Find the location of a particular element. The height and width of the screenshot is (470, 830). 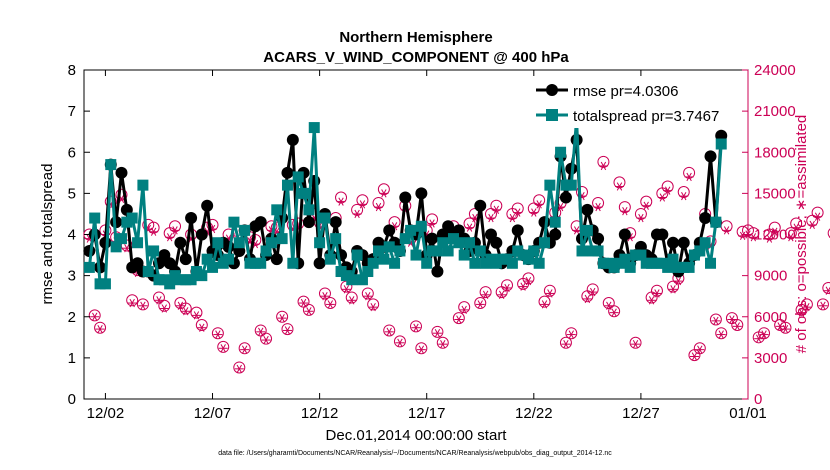

chart-title-line-1: Northern Hemisphere is located at coordinates (415, 37).